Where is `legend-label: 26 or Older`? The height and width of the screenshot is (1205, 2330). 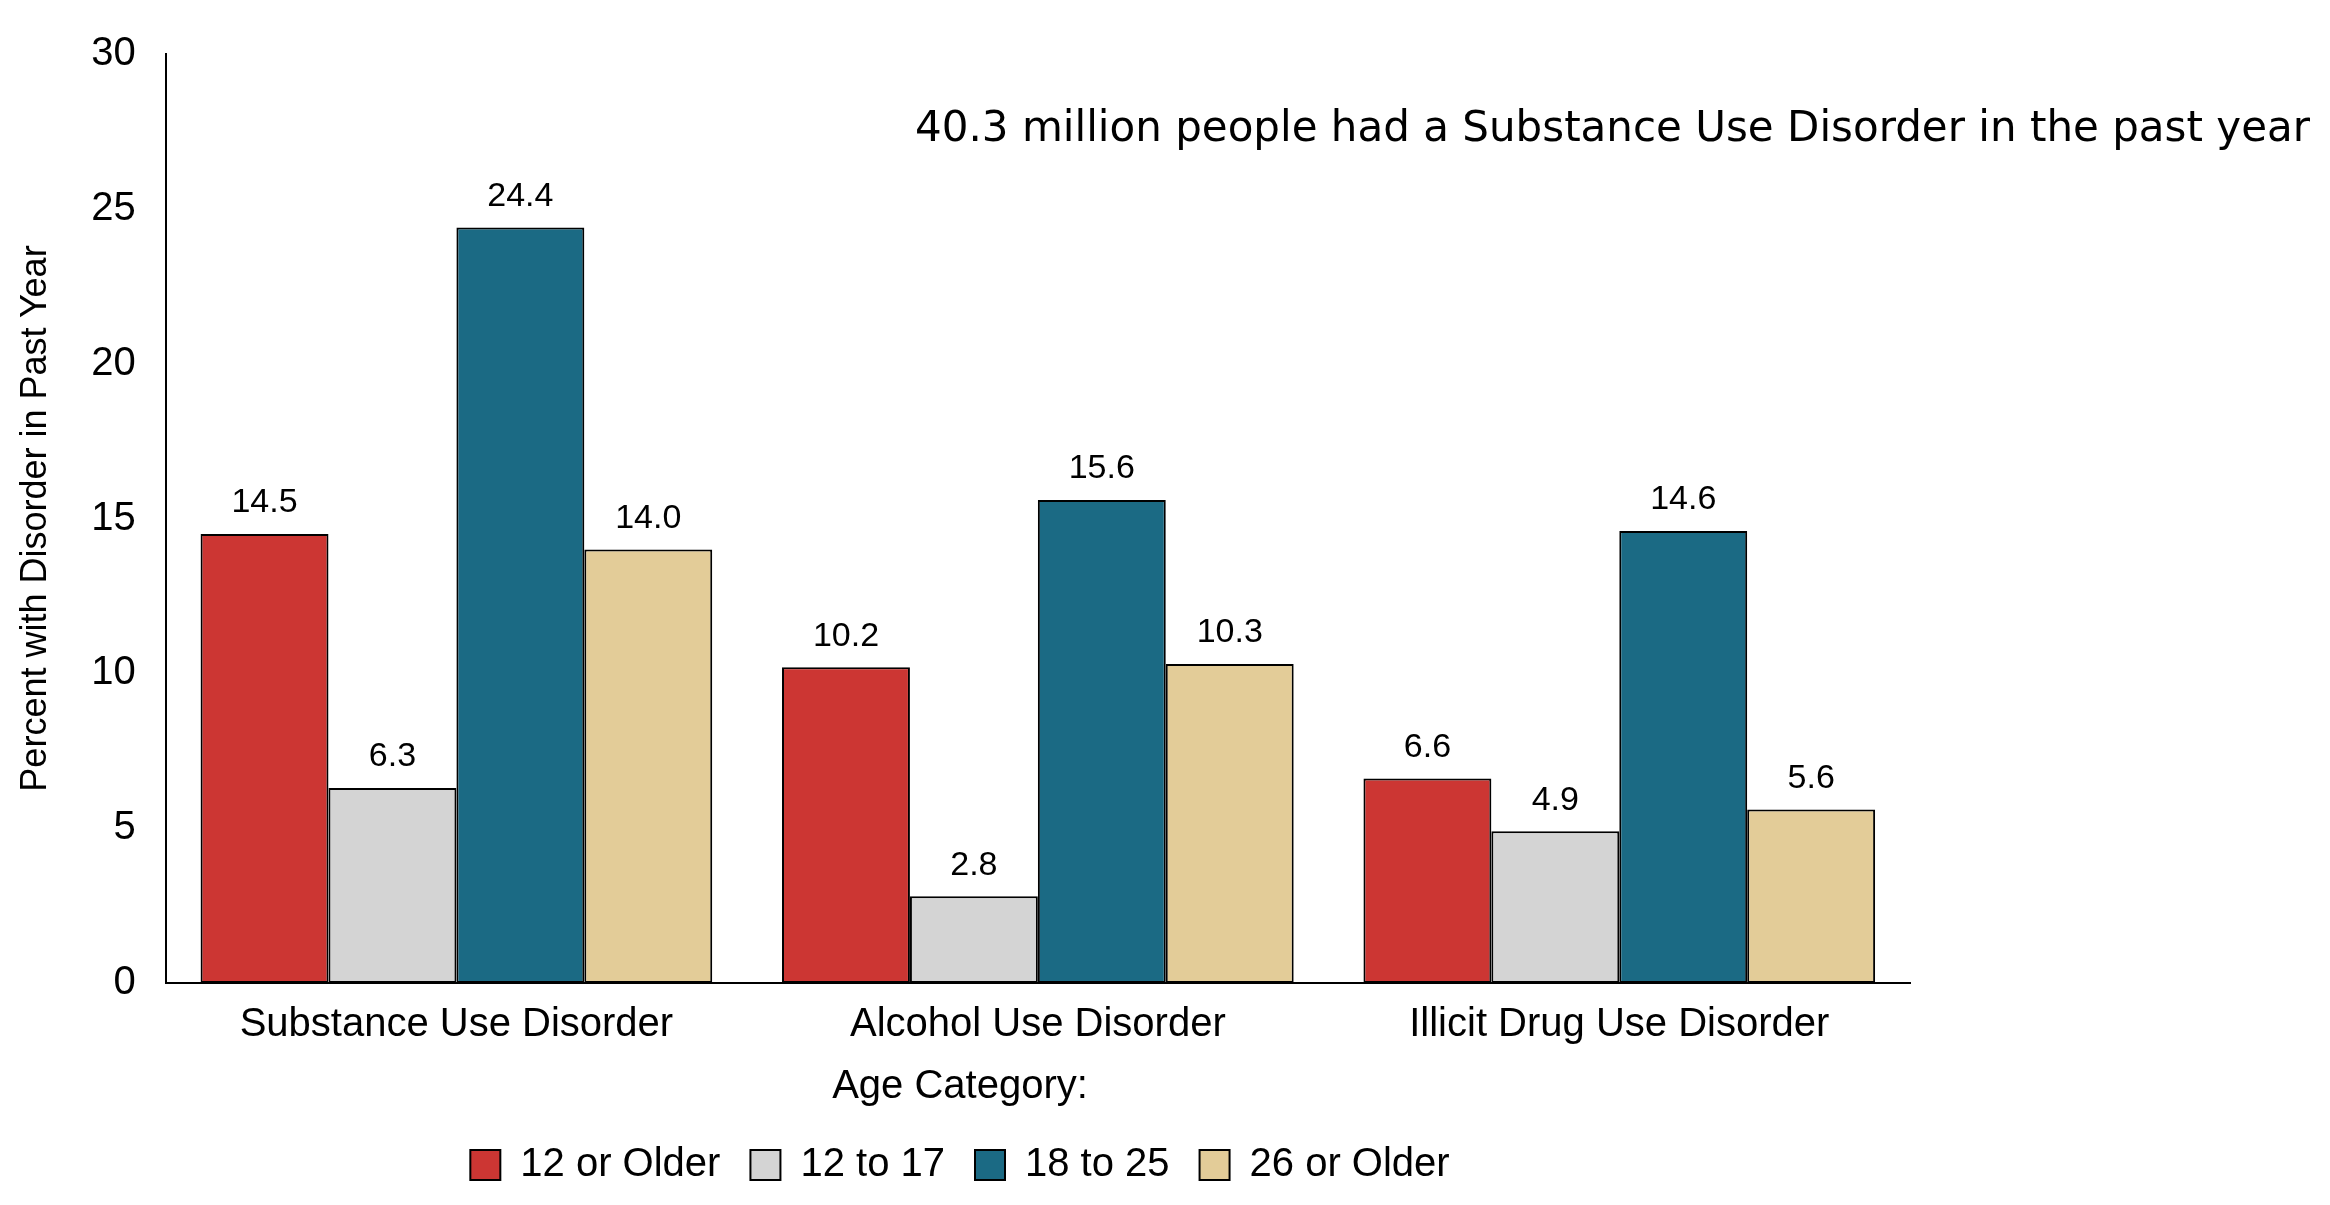
legend-label: 26 or Older is located at coordinates (1349, 1162).